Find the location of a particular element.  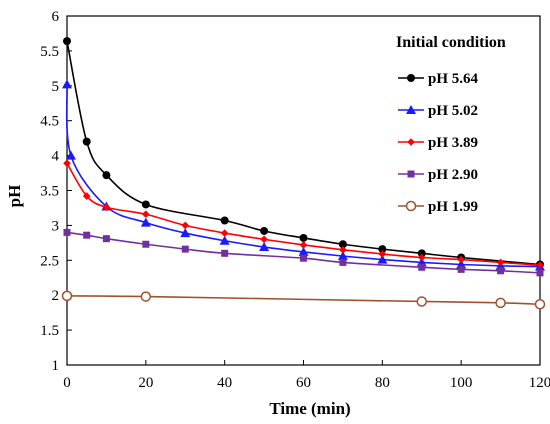

x-tick-label: 80 is located at coordinates (382, 383).